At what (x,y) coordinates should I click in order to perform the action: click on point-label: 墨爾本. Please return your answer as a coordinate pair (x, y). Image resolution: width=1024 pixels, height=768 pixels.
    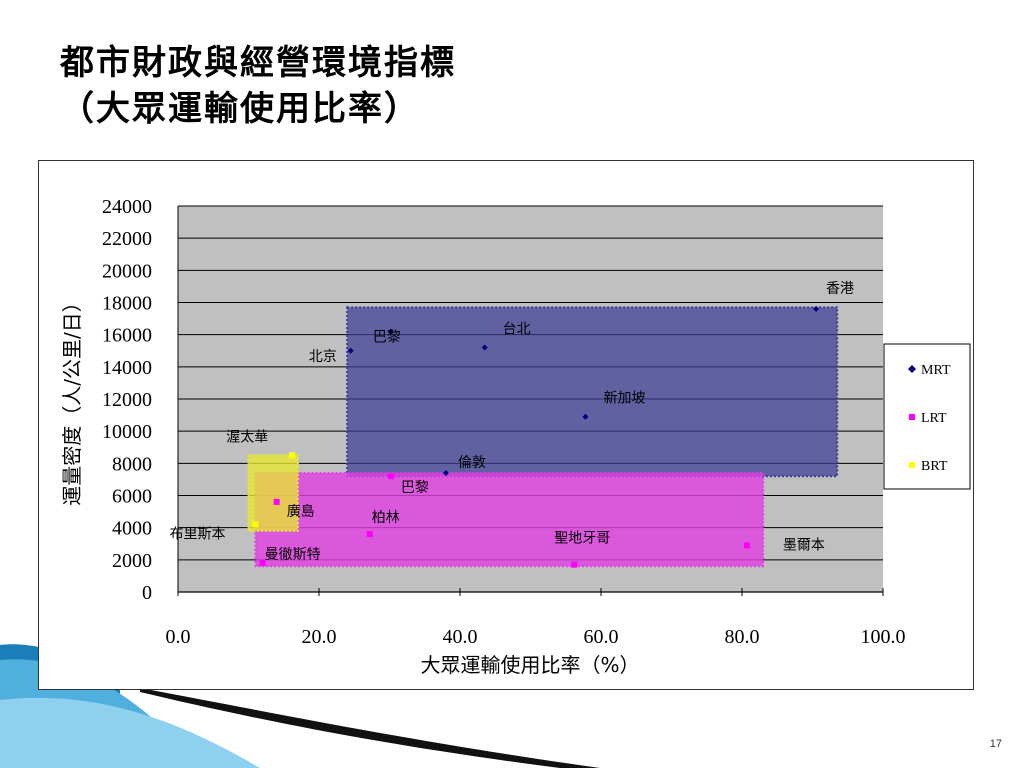
    Looking at the image, I should click on (804, 545).